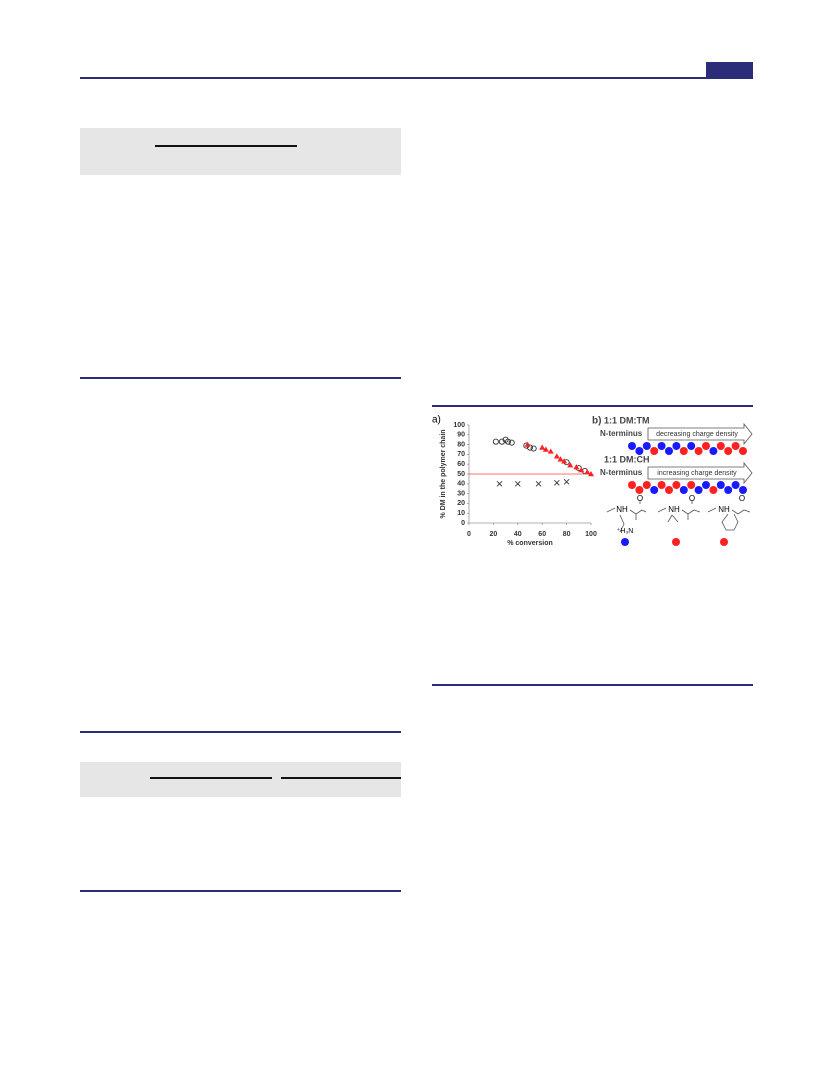 The height and width of the screenshot is (1091, 833). Describe the element at coordinates (461, 474) in the screenshot. I see `y-tick-label: 50` at that location.